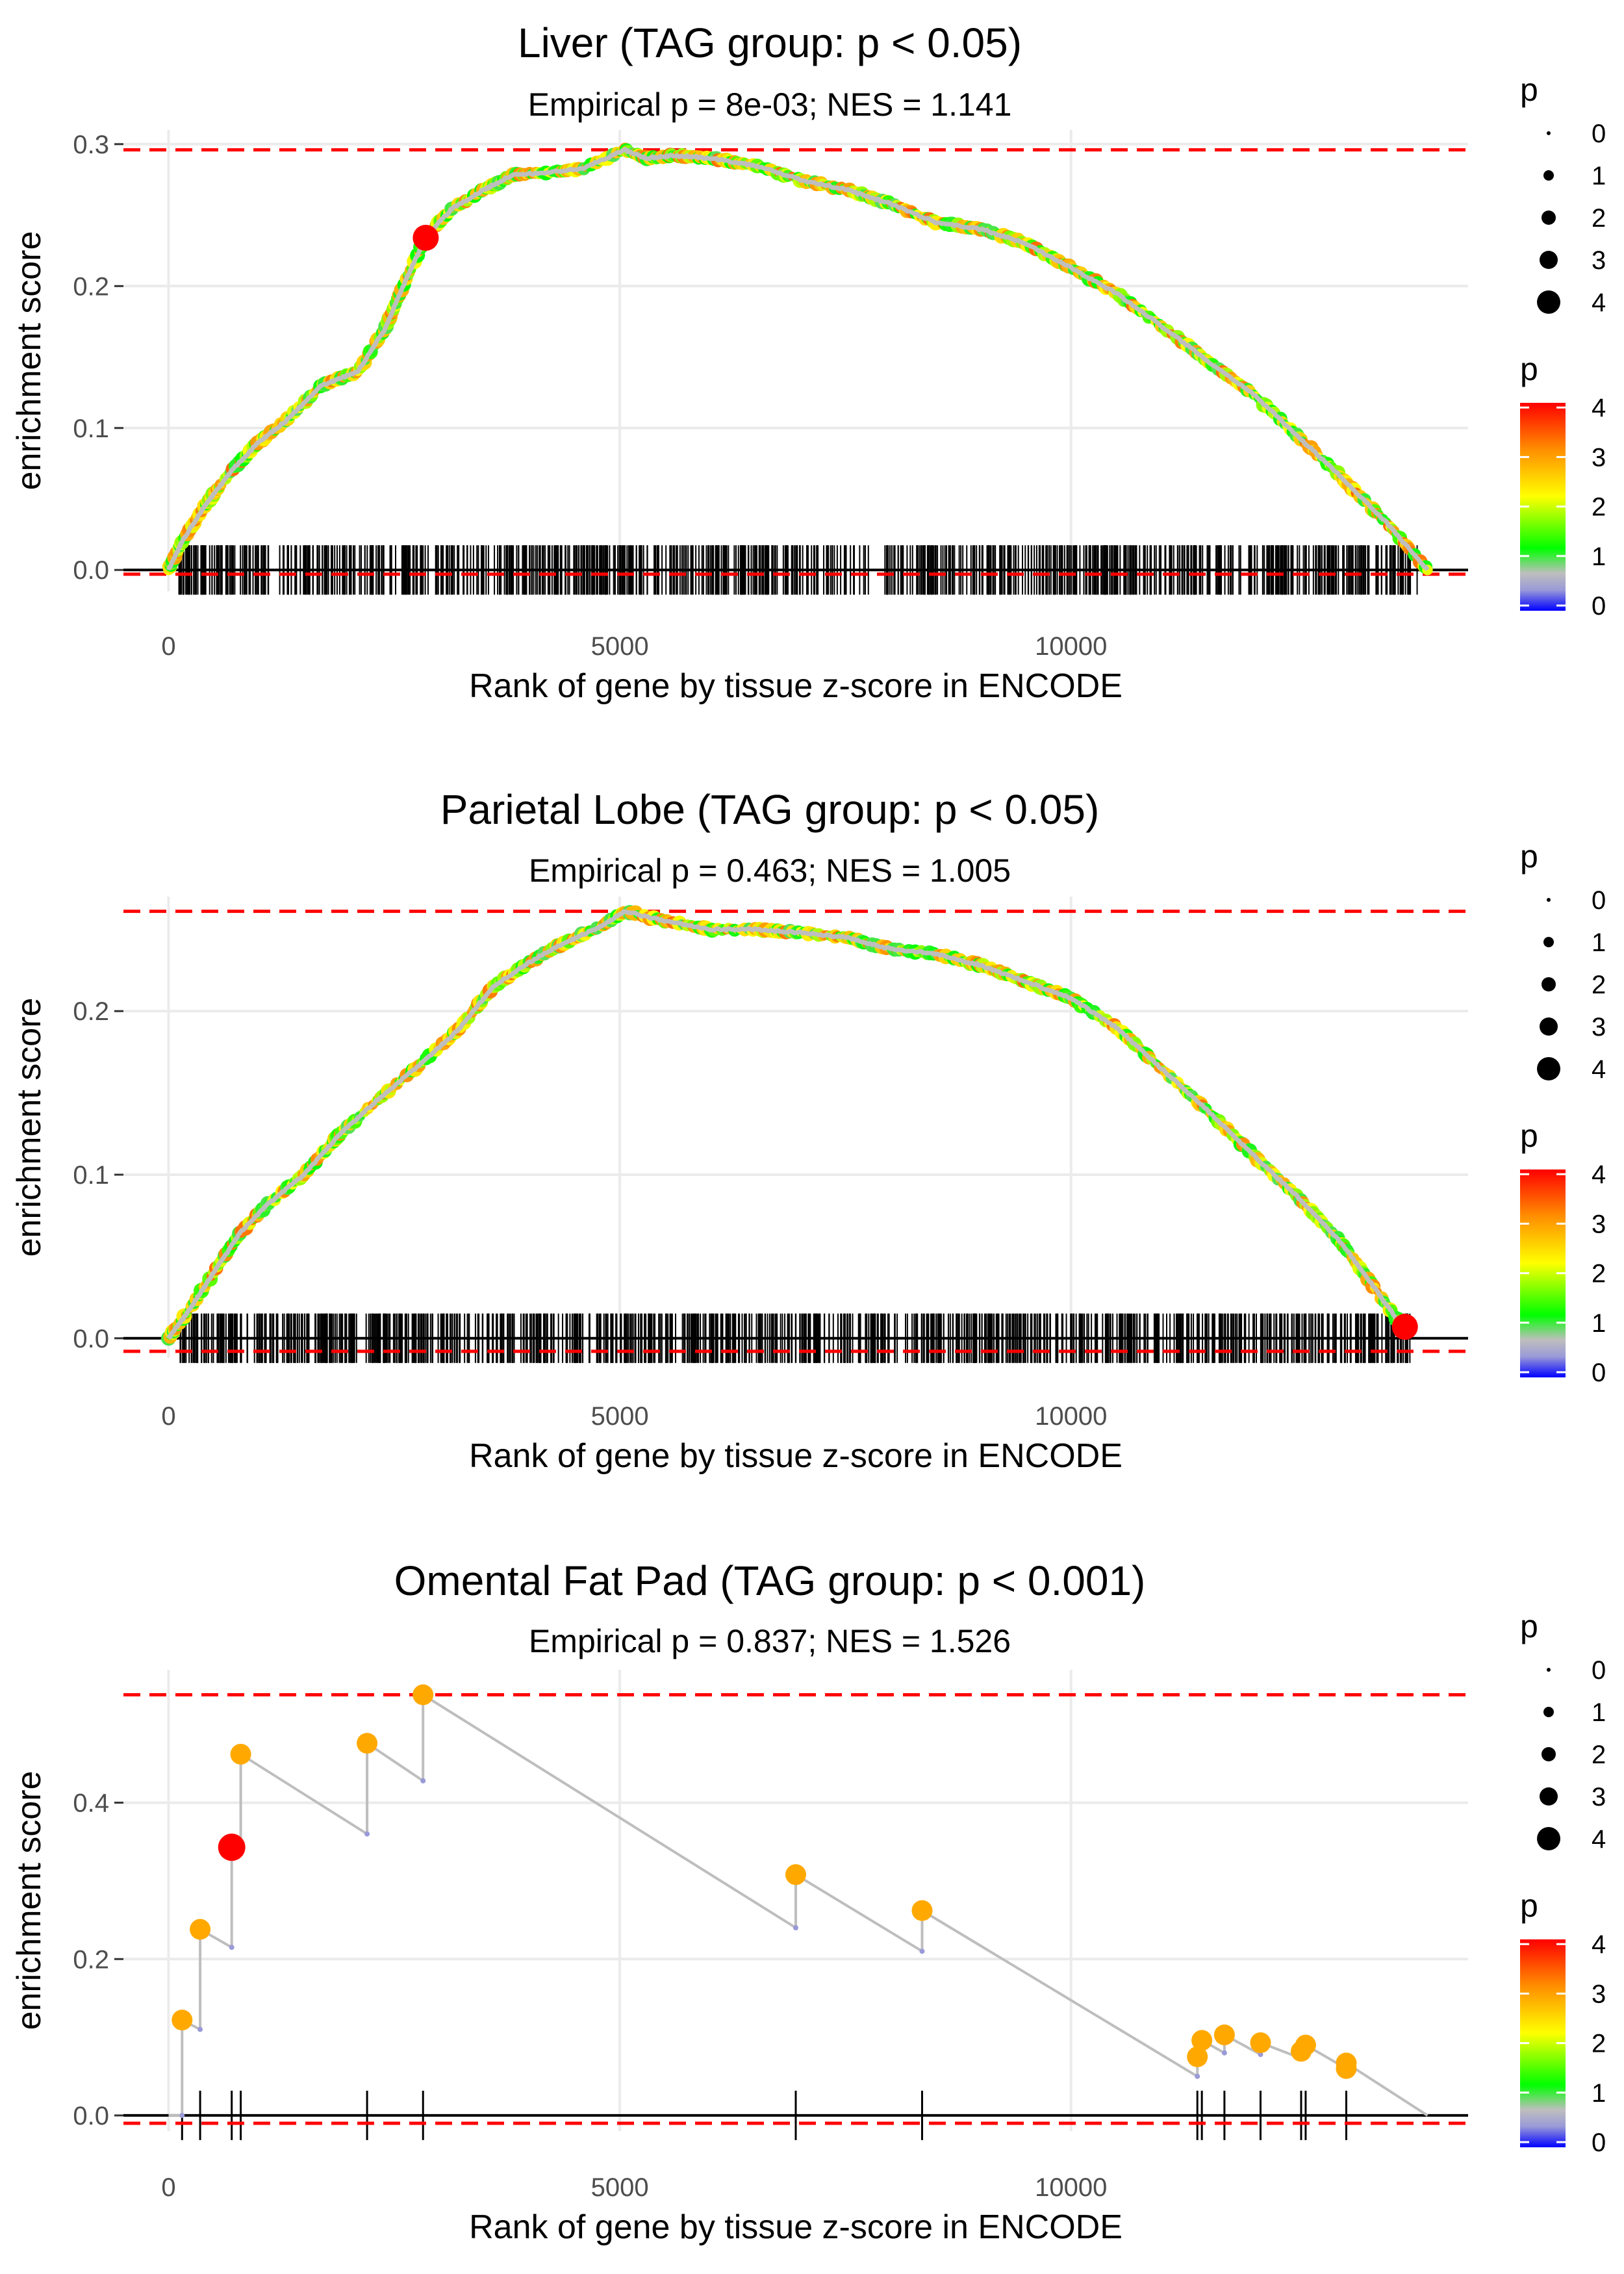  I want to click on curve-points, so click(797, 359).